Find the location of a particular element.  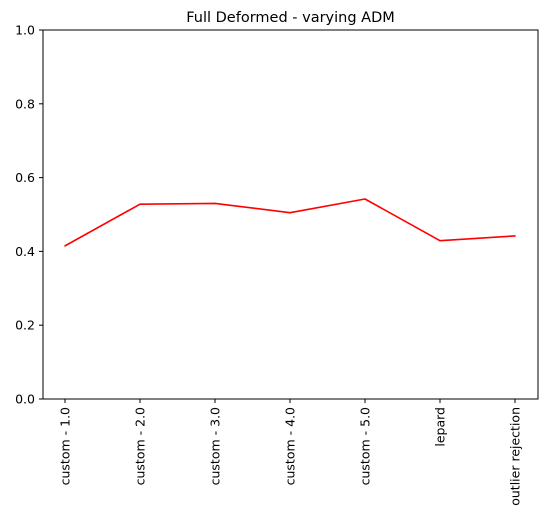

x-tick-label: lepard is located at coordinates (440, 427).